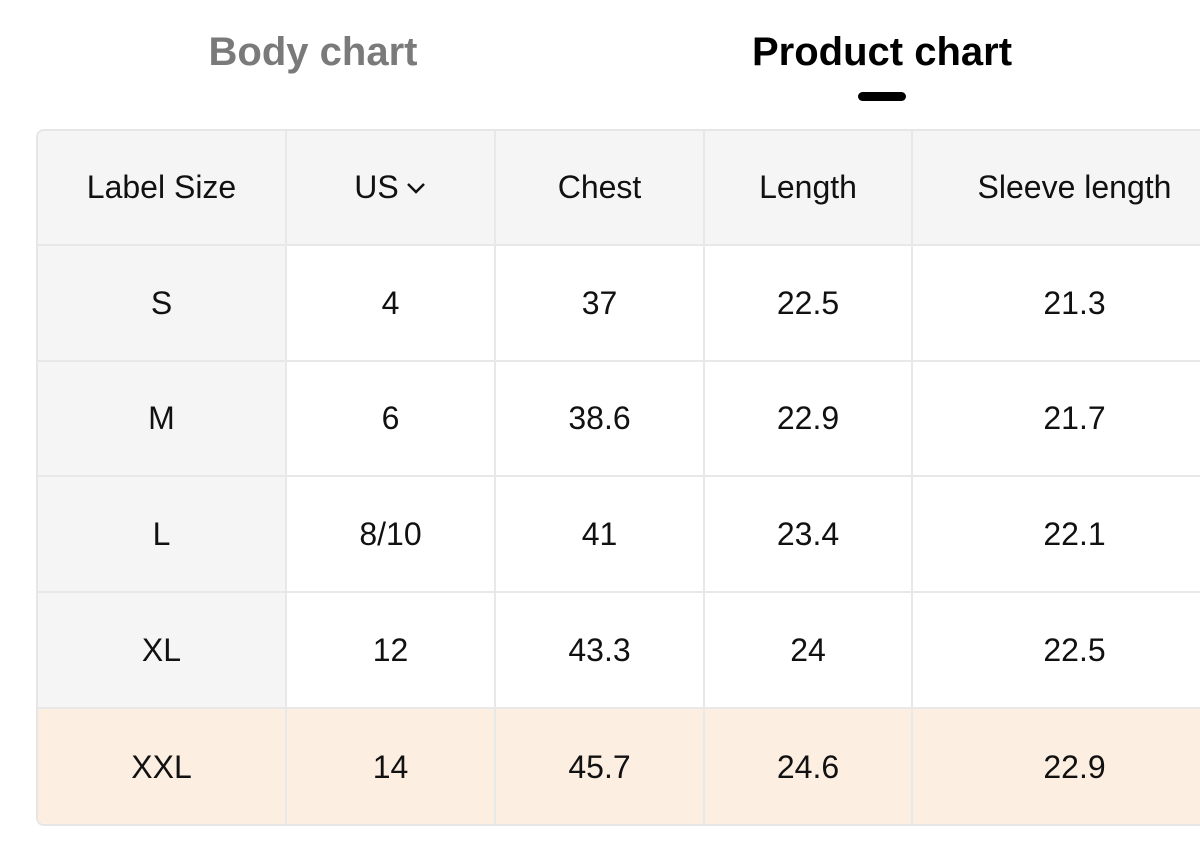 Image resolution: width=1200 pixels, height=858 pixels. I want to click on cell-text: 38.6, so click(599, 418).